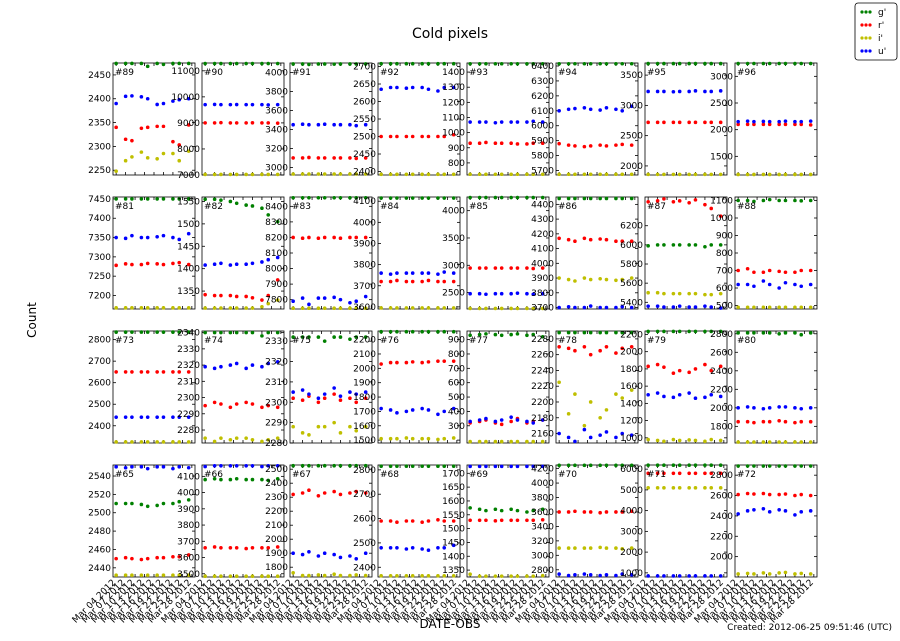 This screenshot has height=641, width=900. I want to click on y-tick-label: 3800, so click(542, 294).